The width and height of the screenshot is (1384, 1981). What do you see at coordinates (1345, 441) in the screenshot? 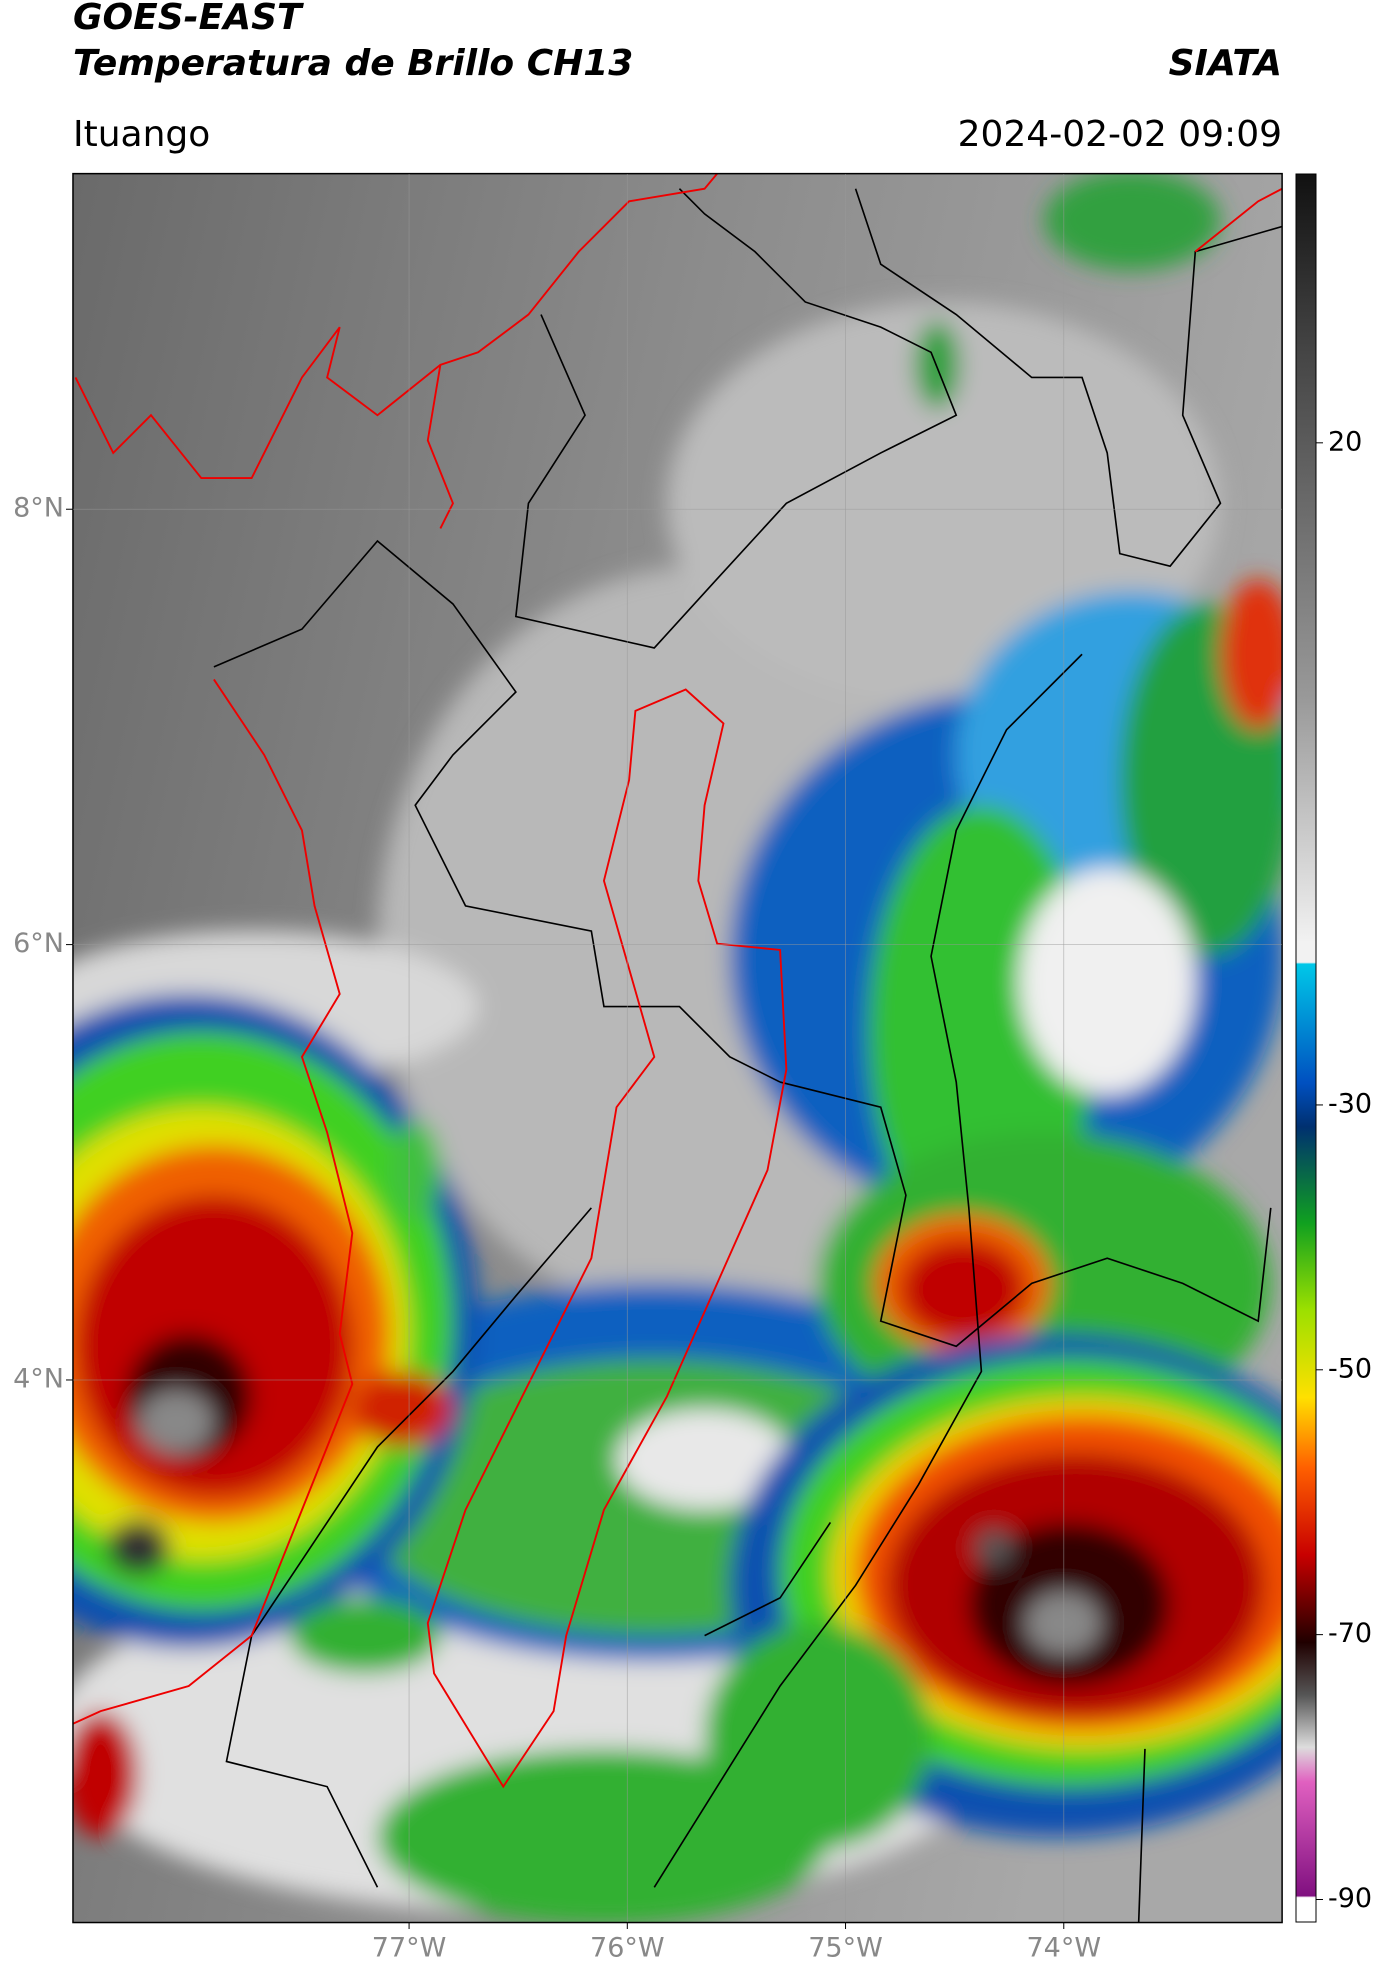
I see `colorbar-tick-label: 20` at bounding box center [1345, 441].